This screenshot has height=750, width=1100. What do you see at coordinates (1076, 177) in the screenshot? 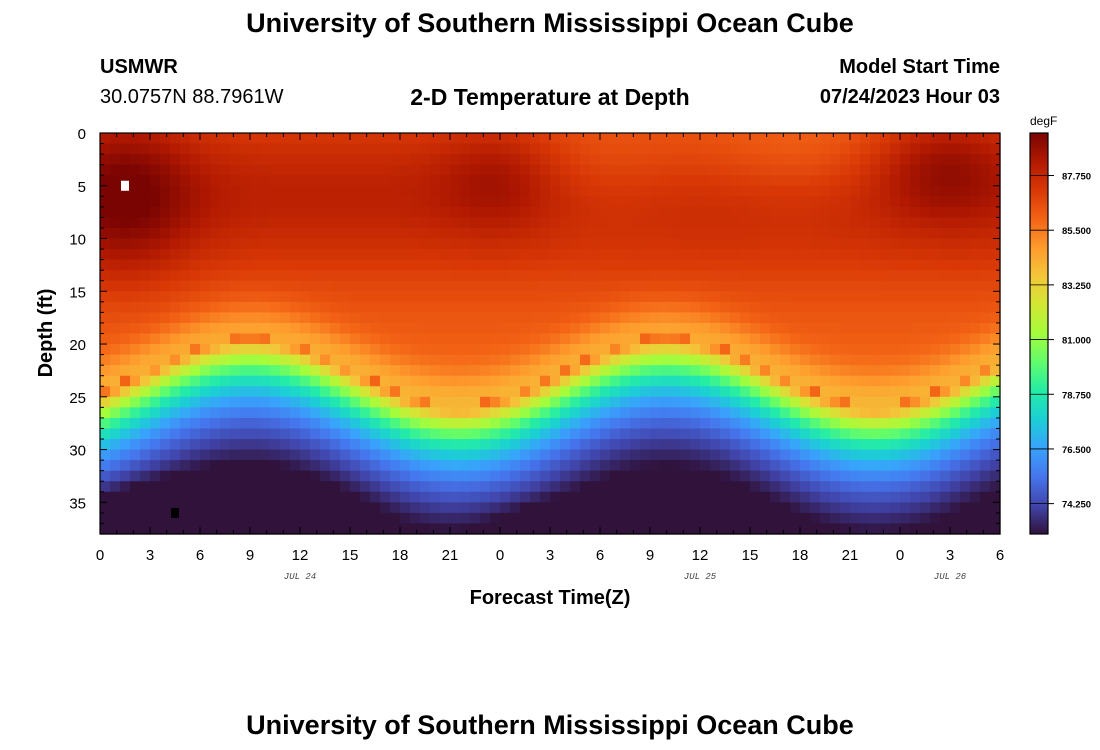
I see `colorbar-tick-label: 87.750` at bounding box center [1076, 177].